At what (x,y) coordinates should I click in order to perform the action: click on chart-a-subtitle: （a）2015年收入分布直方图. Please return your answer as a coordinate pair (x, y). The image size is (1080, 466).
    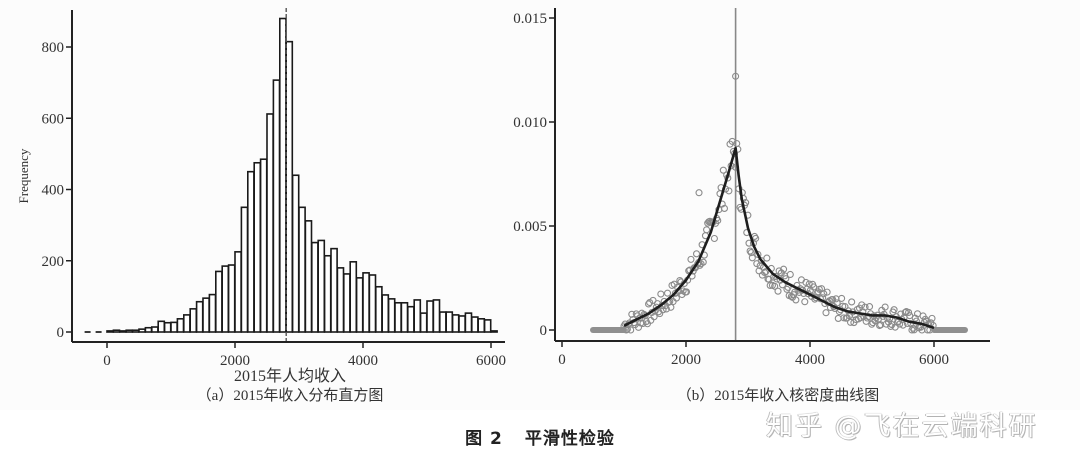
    Looking at the image, I should click on (290, 395).